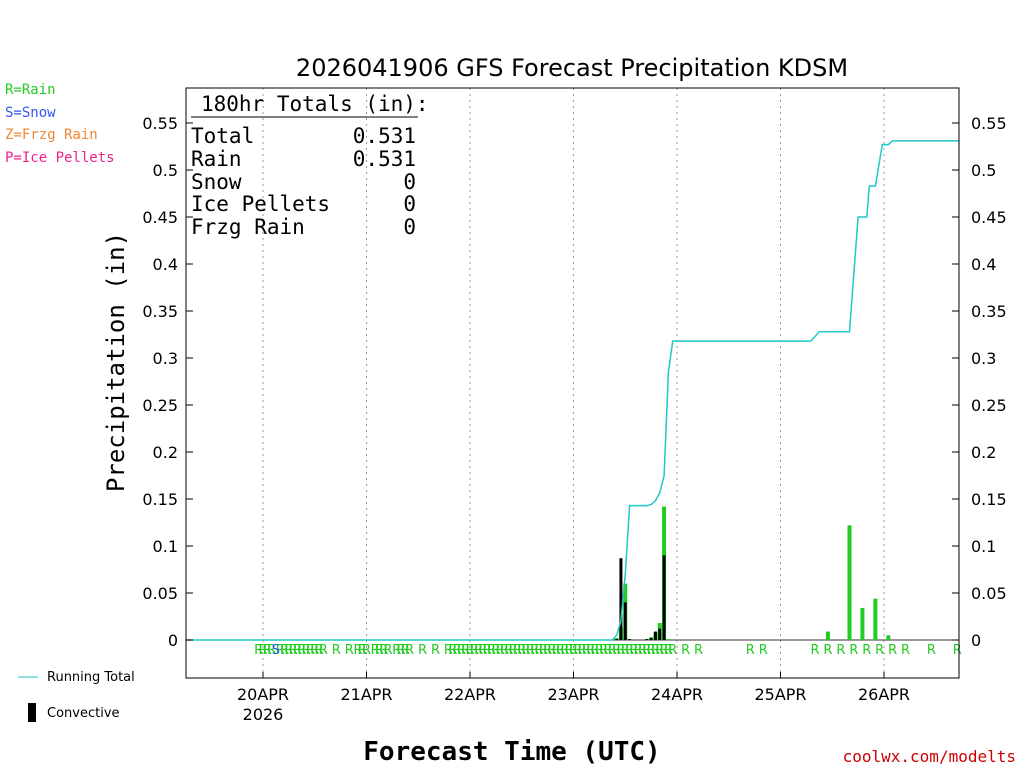 The height and width of the screenshot is (768, 1024). I want to click on totals-frzgrain-value: 0, so click(409, 227).